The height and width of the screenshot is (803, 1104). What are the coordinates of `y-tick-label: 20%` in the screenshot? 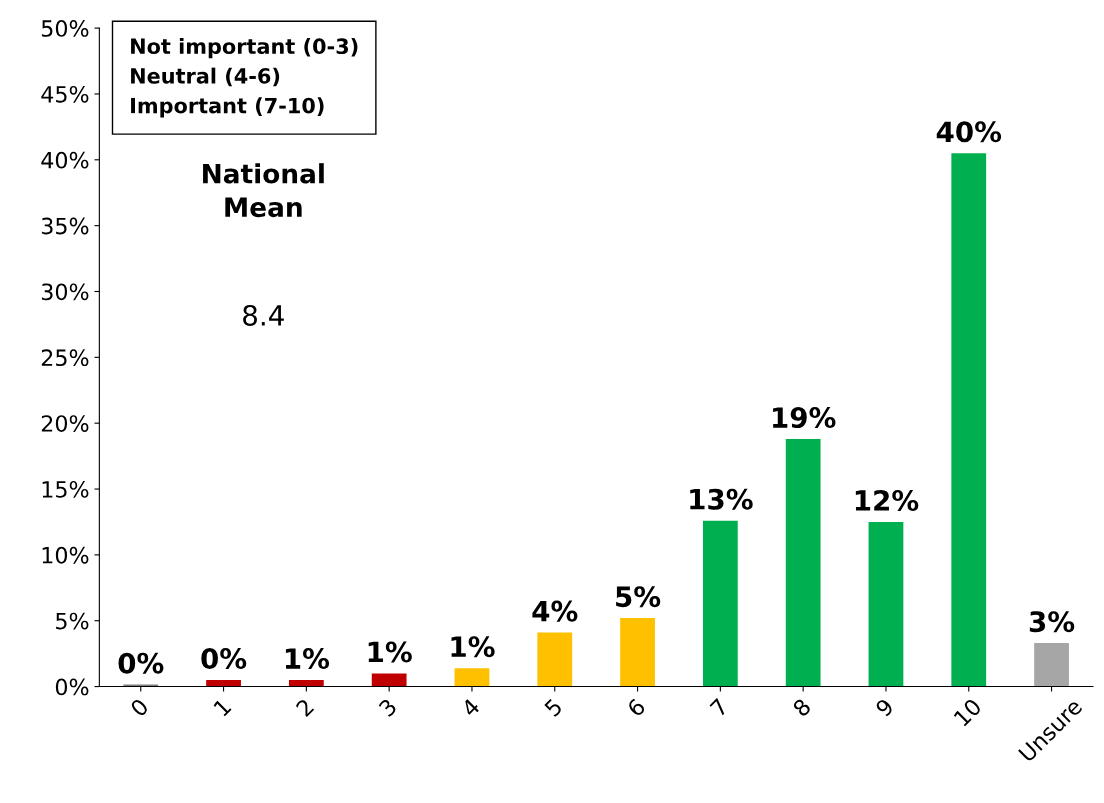 It's located at (65, 423).